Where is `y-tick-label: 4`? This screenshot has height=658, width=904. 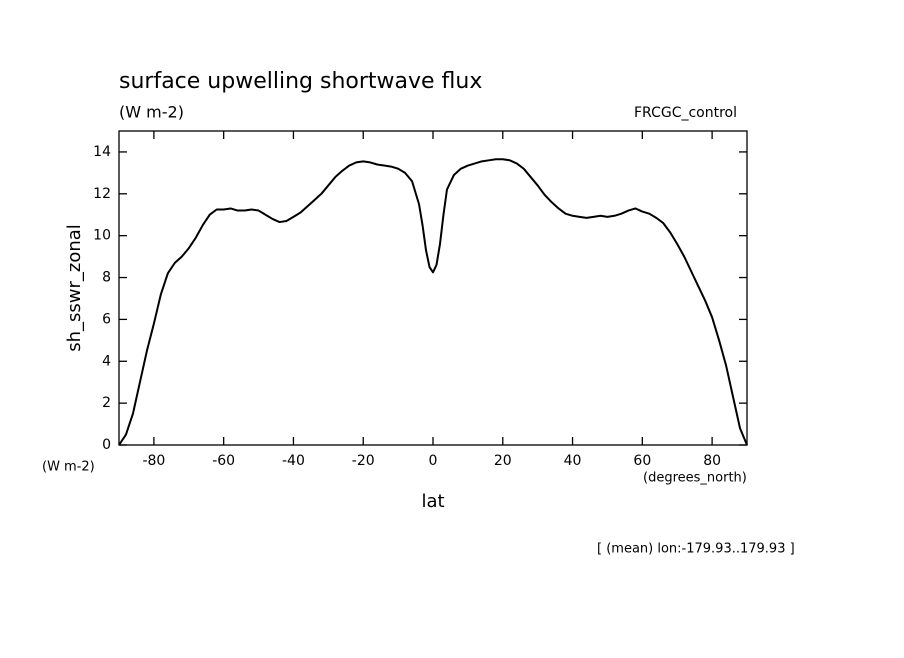 y-tick-label: 4 is located at coordinates (106, 361).